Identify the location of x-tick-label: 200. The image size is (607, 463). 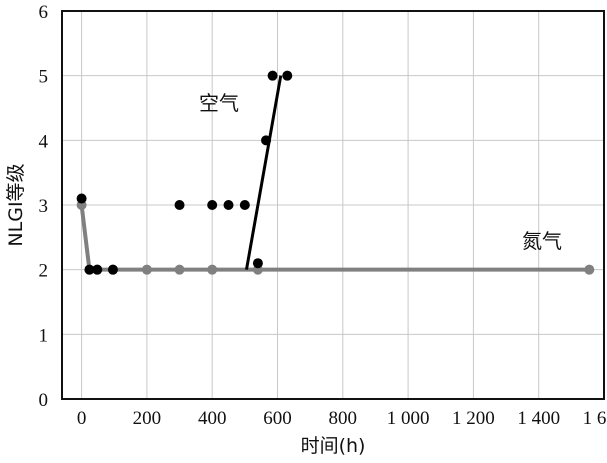
(147, 418).